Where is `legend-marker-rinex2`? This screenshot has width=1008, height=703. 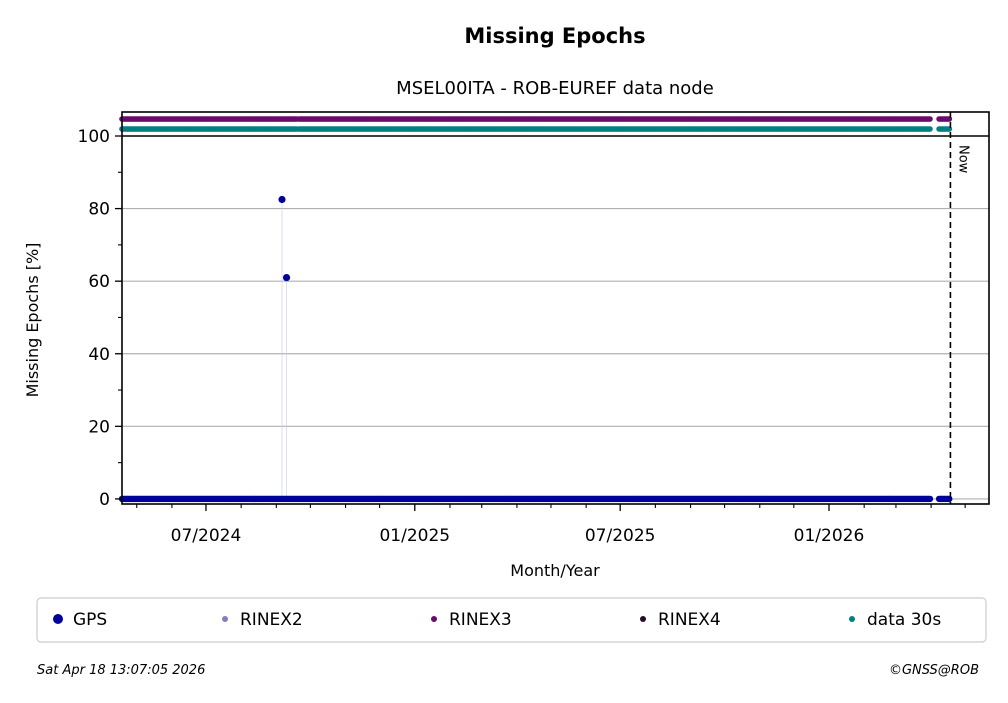 legend-marker-rinex2 is located at coordinates (225, 619).